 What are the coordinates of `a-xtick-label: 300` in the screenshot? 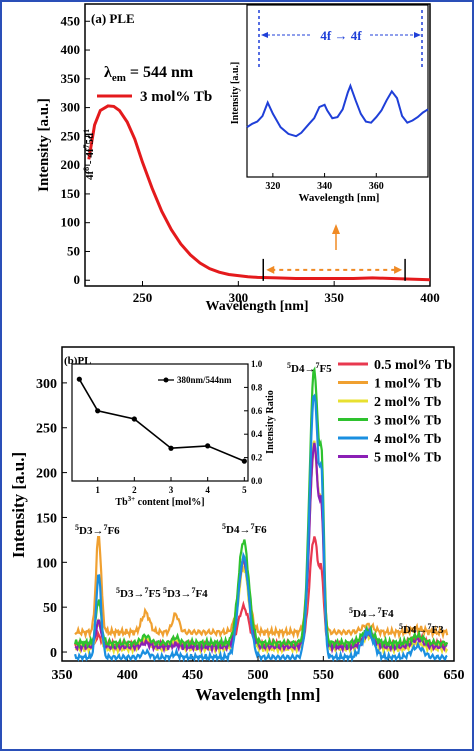 It's located at (239, 297).